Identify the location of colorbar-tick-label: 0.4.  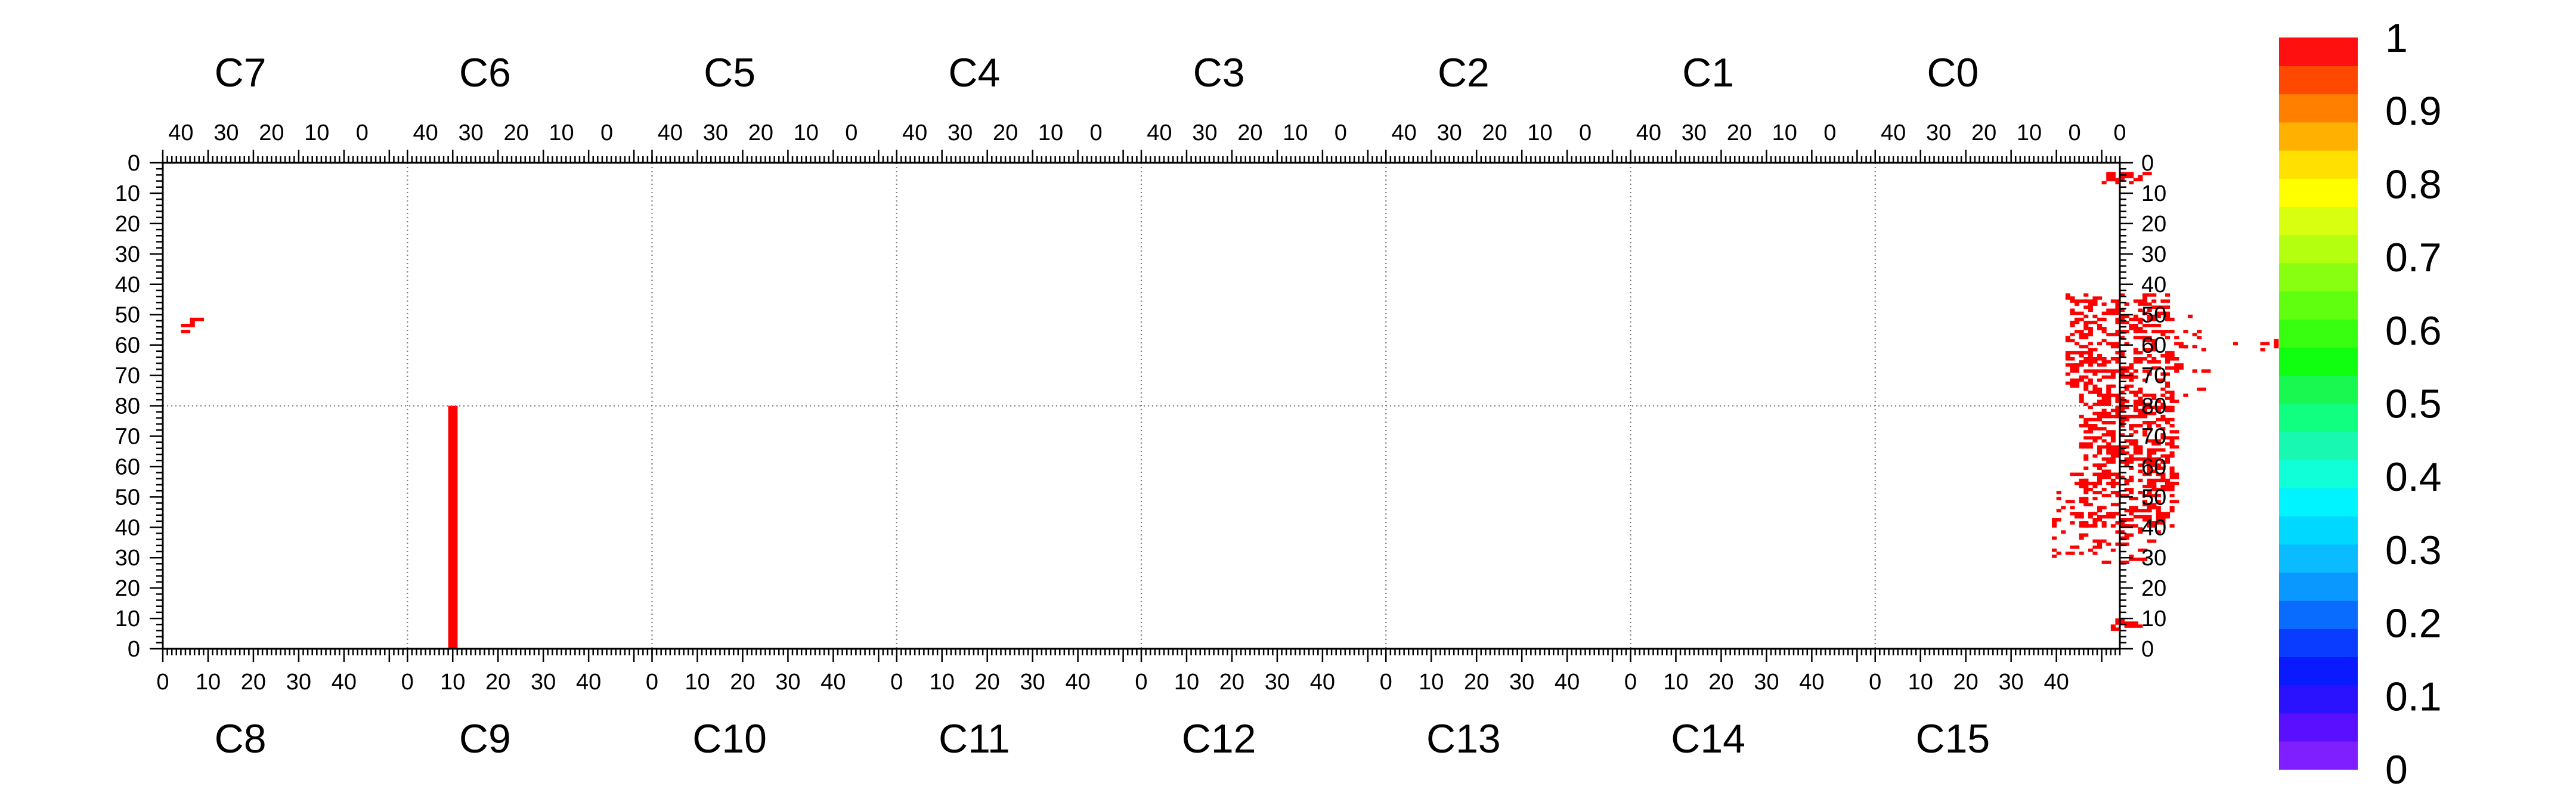
(2413, 477).